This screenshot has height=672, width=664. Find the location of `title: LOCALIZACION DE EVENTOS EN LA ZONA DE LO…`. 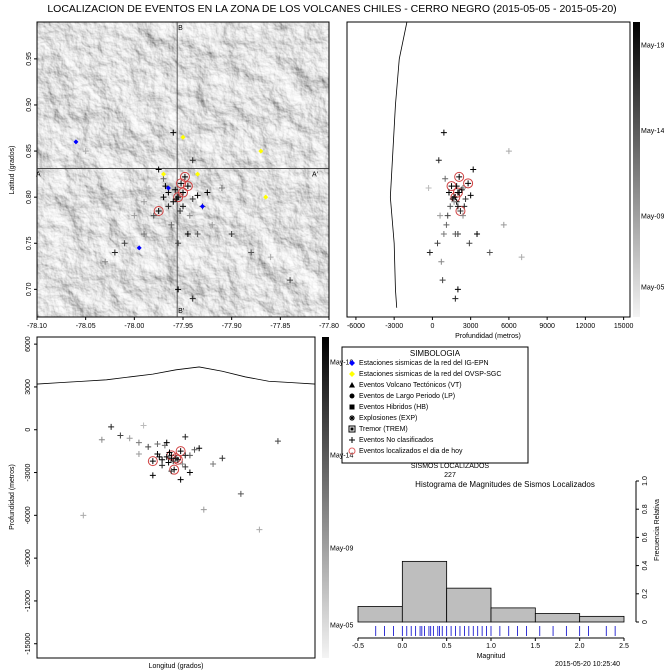

title: LOCALIZACION DE EVENTOS EN LA ZONA DE LO… is located at coordinates (331, 9).